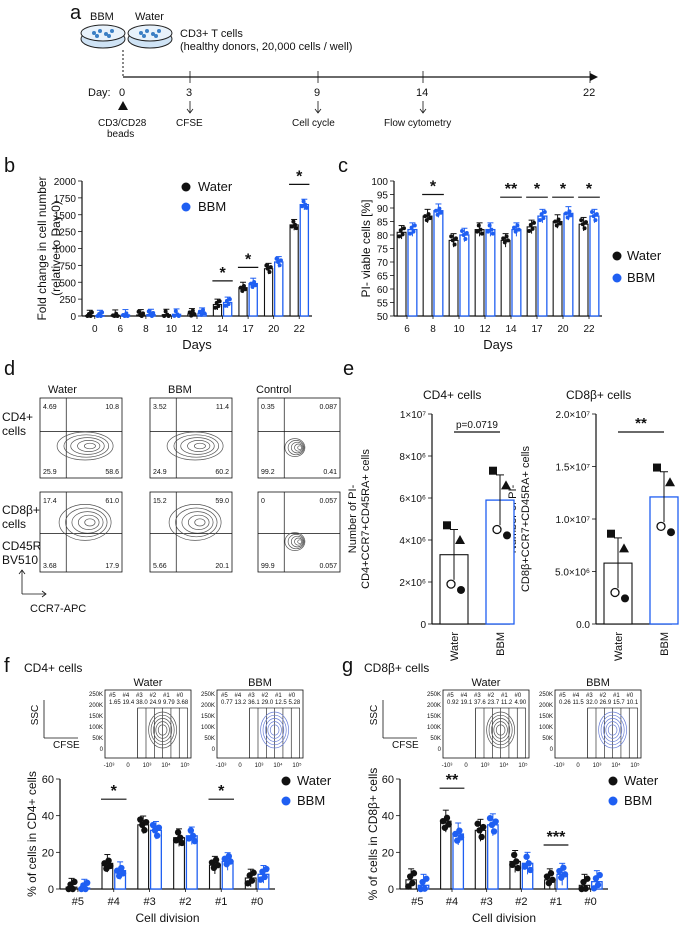 Image resolution: width=685 pixels, height=928 pixels. What do you see at coordinates (180, 390) in the screenshot?
I see `col-title-bbm: BBM` at bounding box center [180, 390].